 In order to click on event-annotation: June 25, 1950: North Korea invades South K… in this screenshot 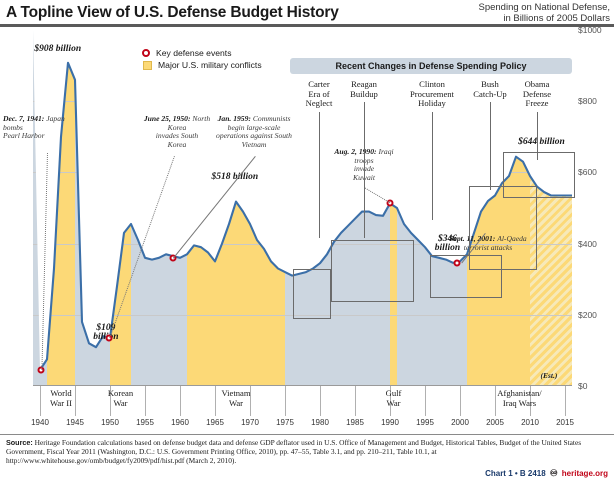, I will do `click(177, 131)`.